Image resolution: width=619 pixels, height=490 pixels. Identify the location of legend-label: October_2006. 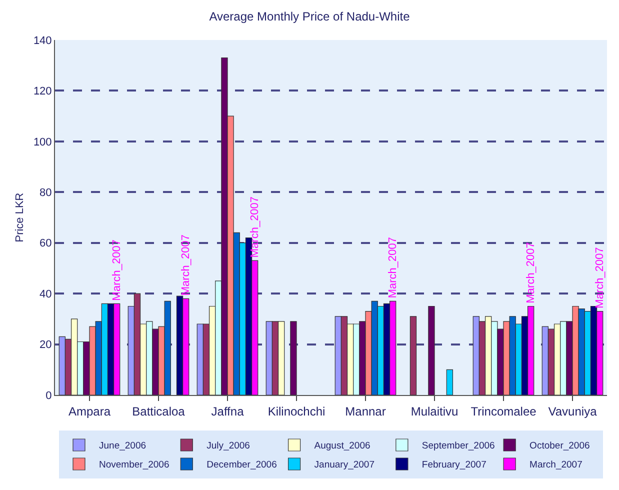
(560, 446).